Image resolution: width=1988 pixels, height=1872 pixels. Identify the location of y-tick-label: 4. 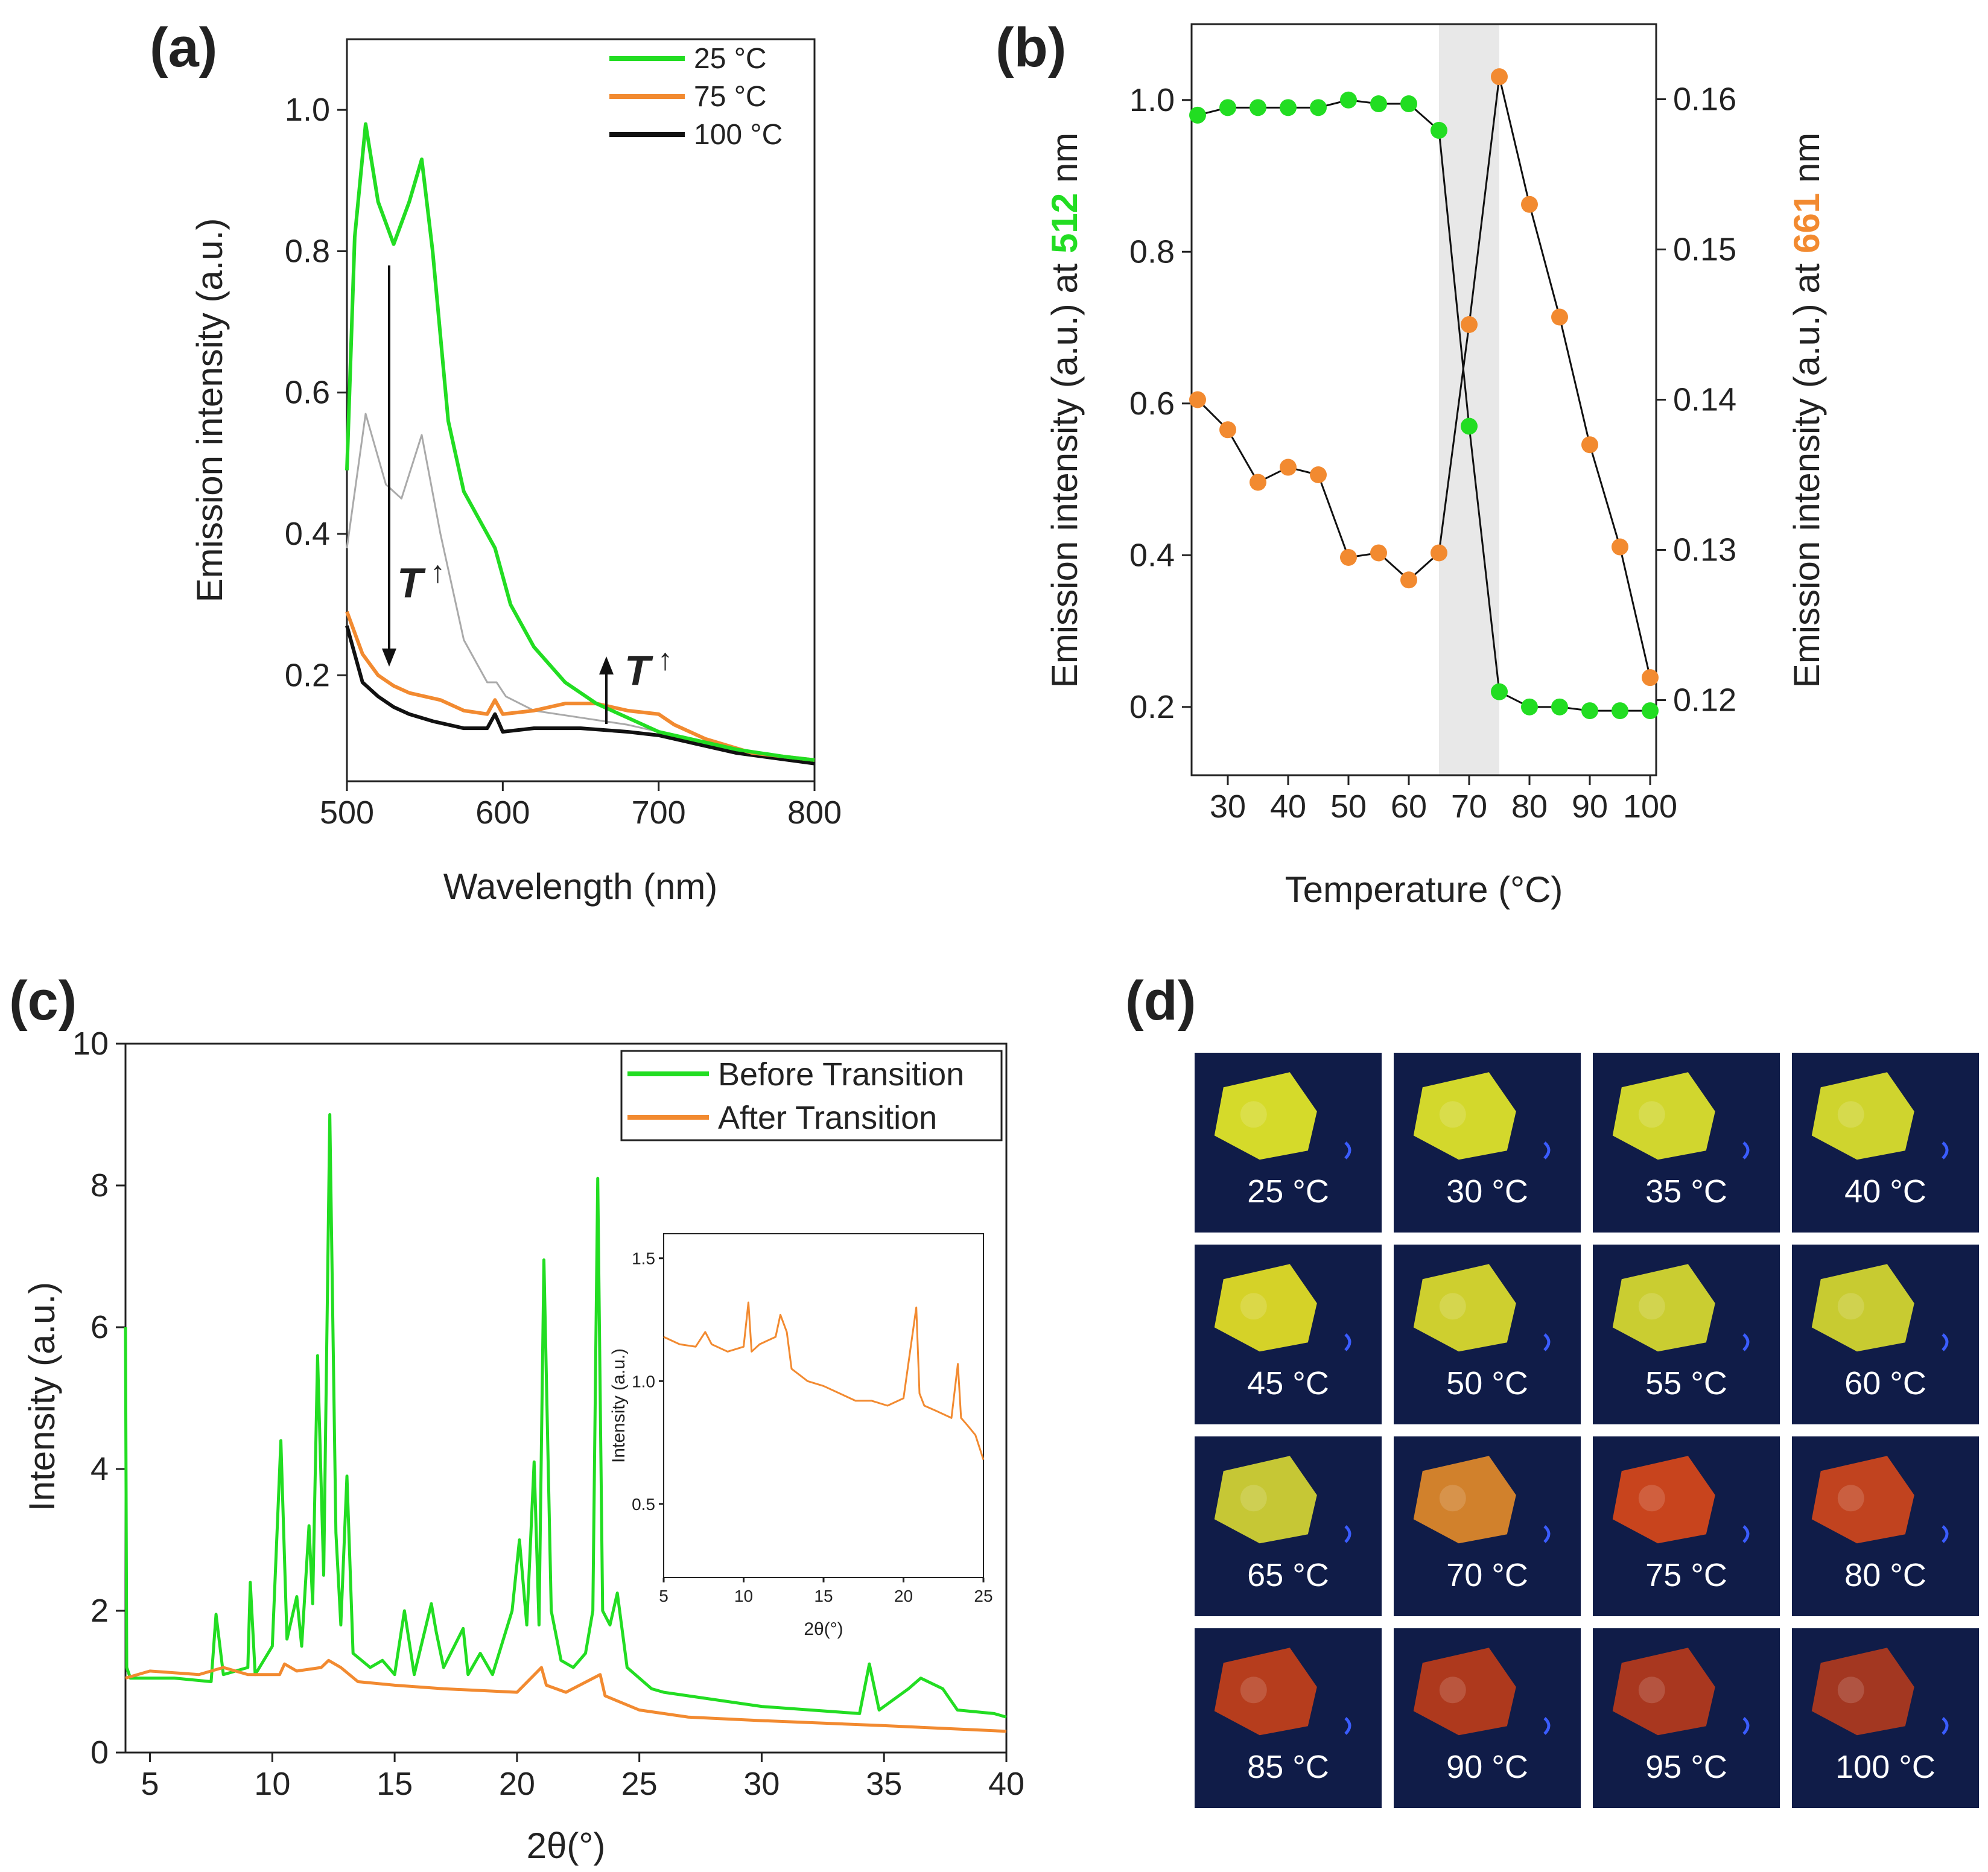
(100, 1469).